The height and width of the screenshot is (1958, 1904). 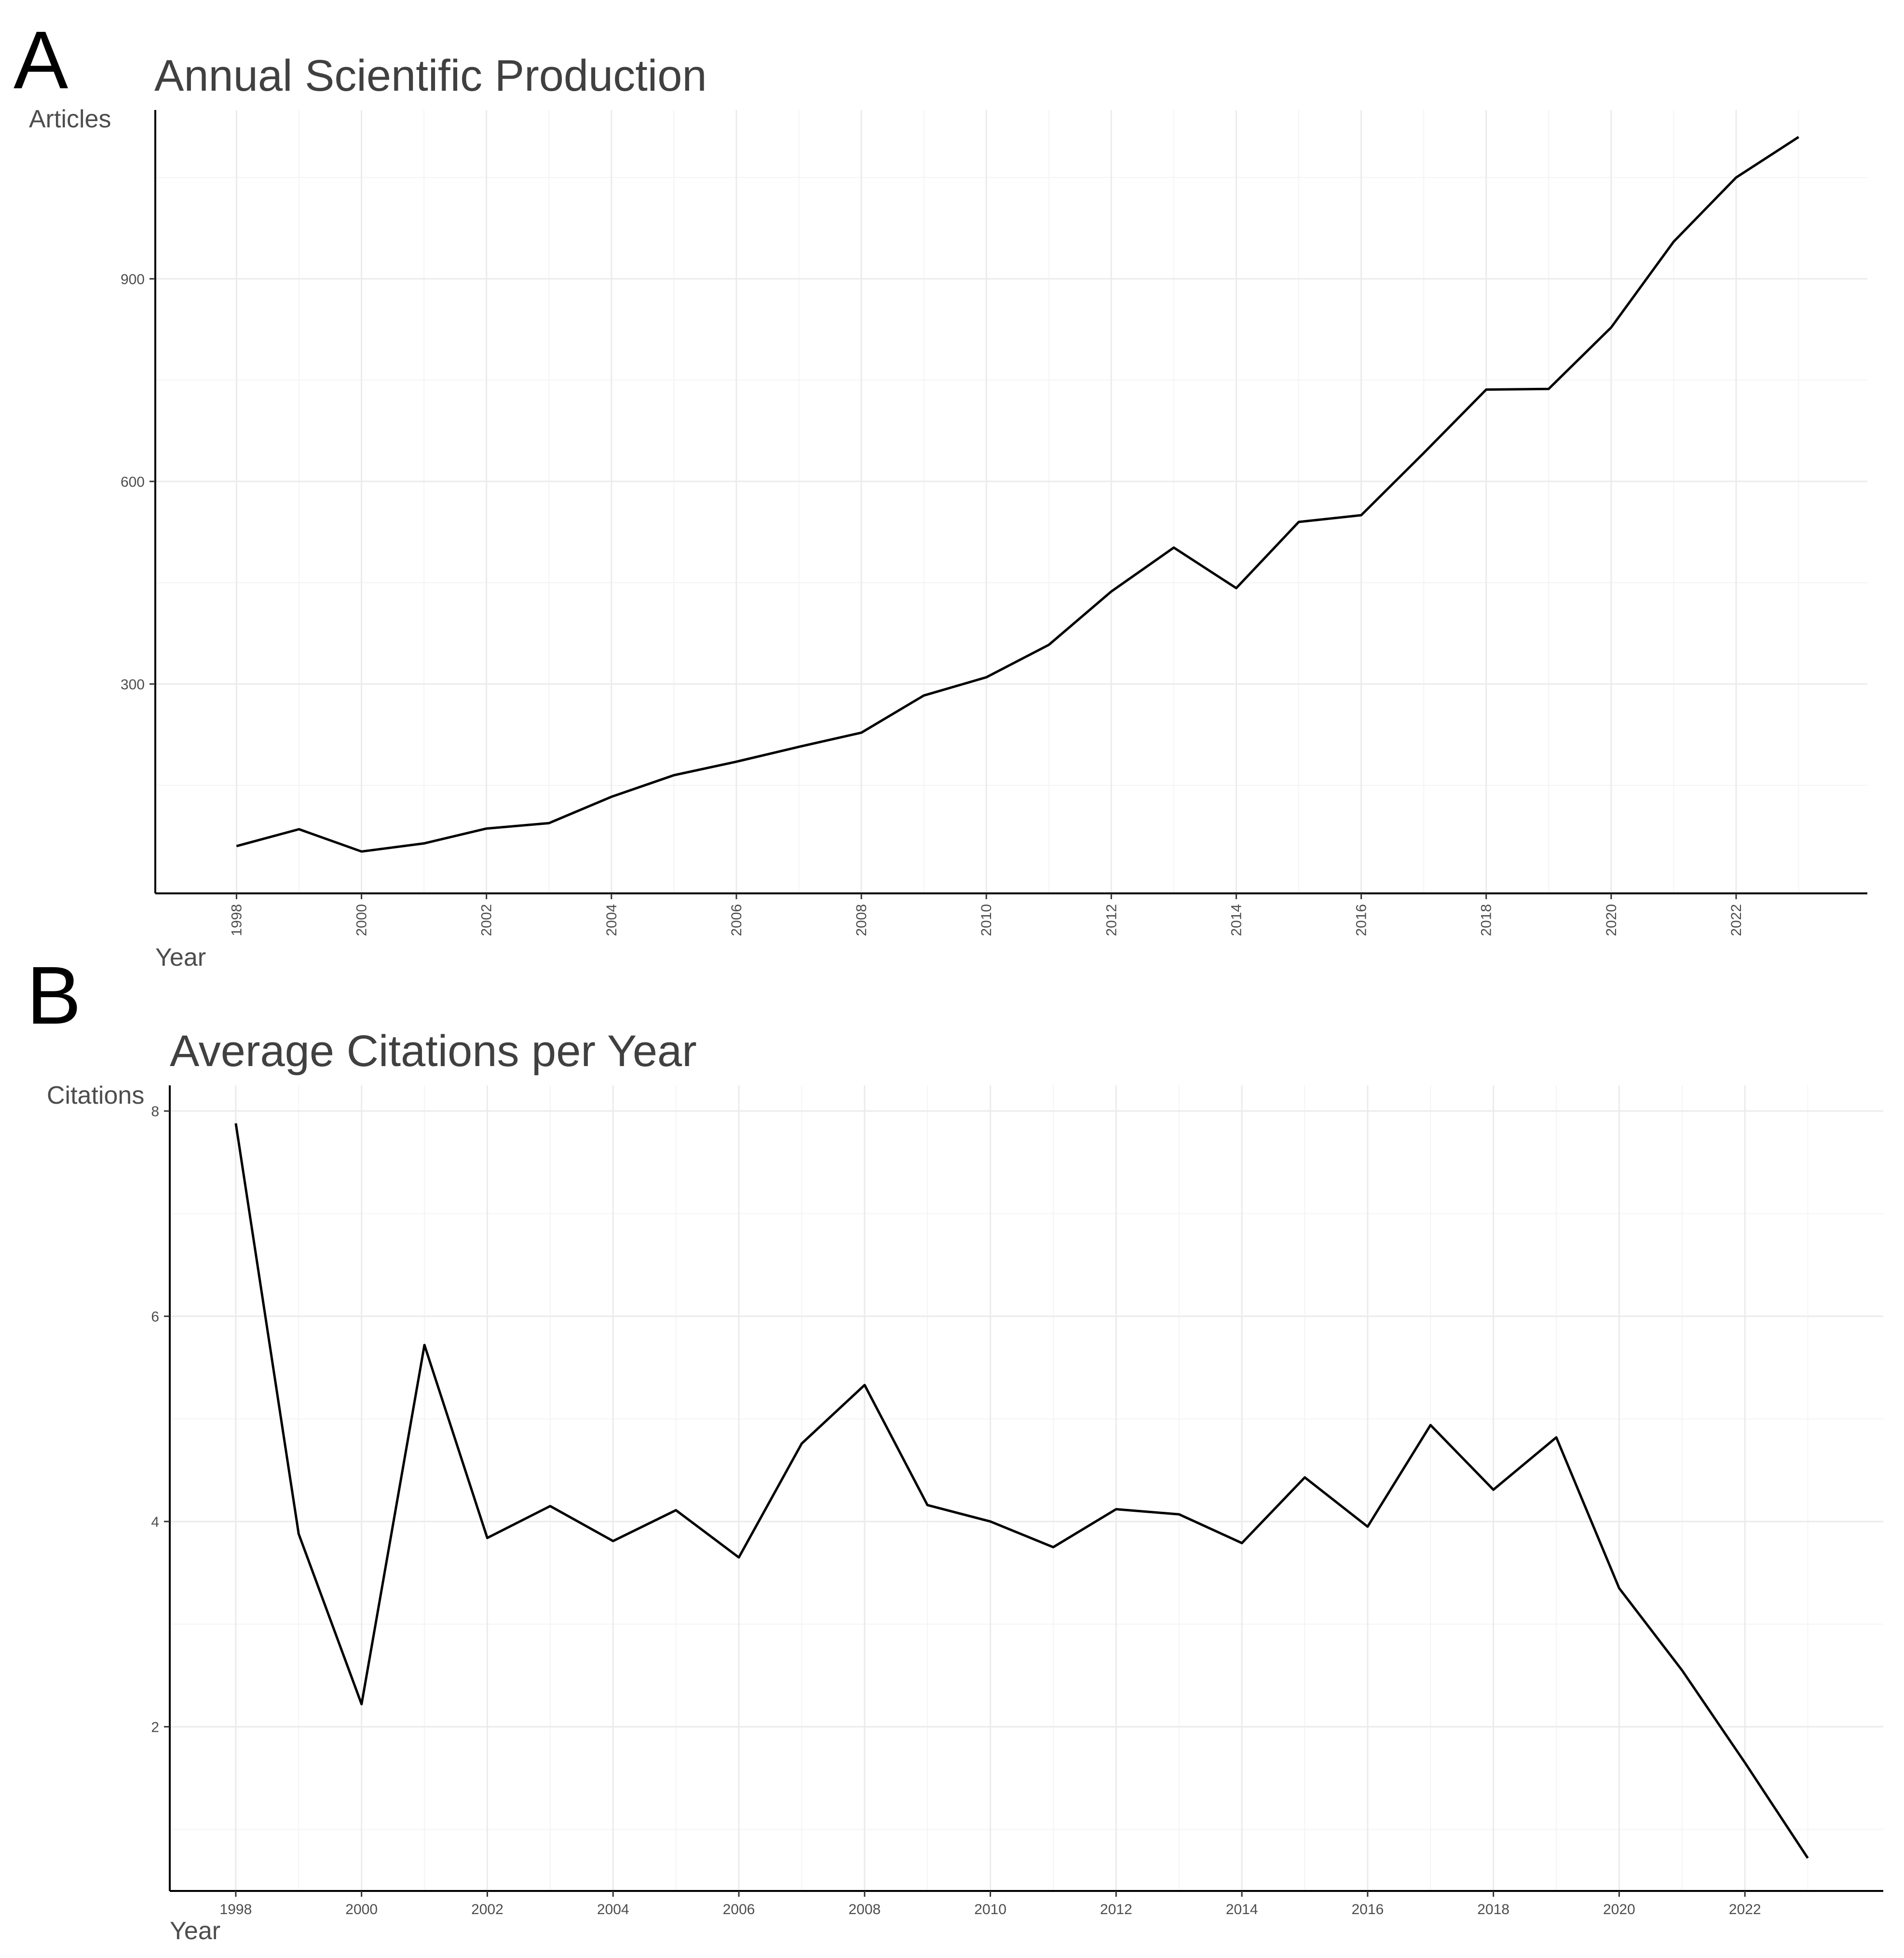 What do you see at coordinates (434, 1051) in the screenshot?
I see `panel-b-title: Average Citations per Year` at bounding box center [434, 1051].